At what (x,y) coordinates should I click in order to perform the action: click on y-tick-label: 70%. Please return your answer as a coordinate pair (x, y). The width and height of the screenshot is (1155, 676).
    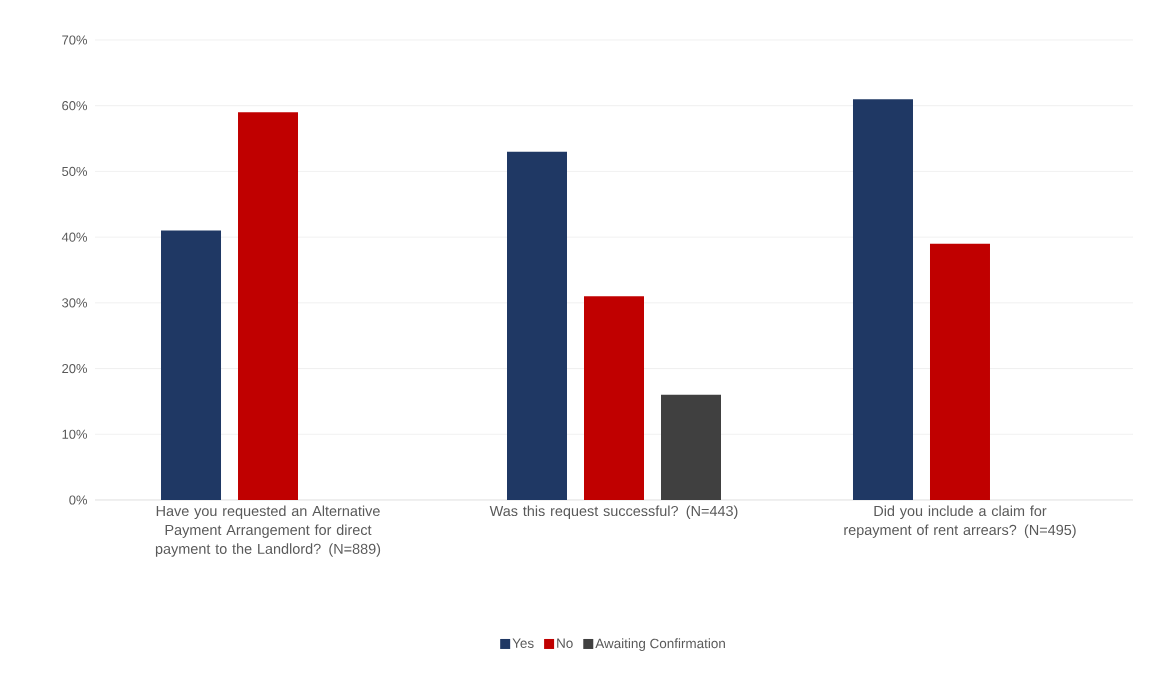
    Looking at the image, I should click on (75, 40).